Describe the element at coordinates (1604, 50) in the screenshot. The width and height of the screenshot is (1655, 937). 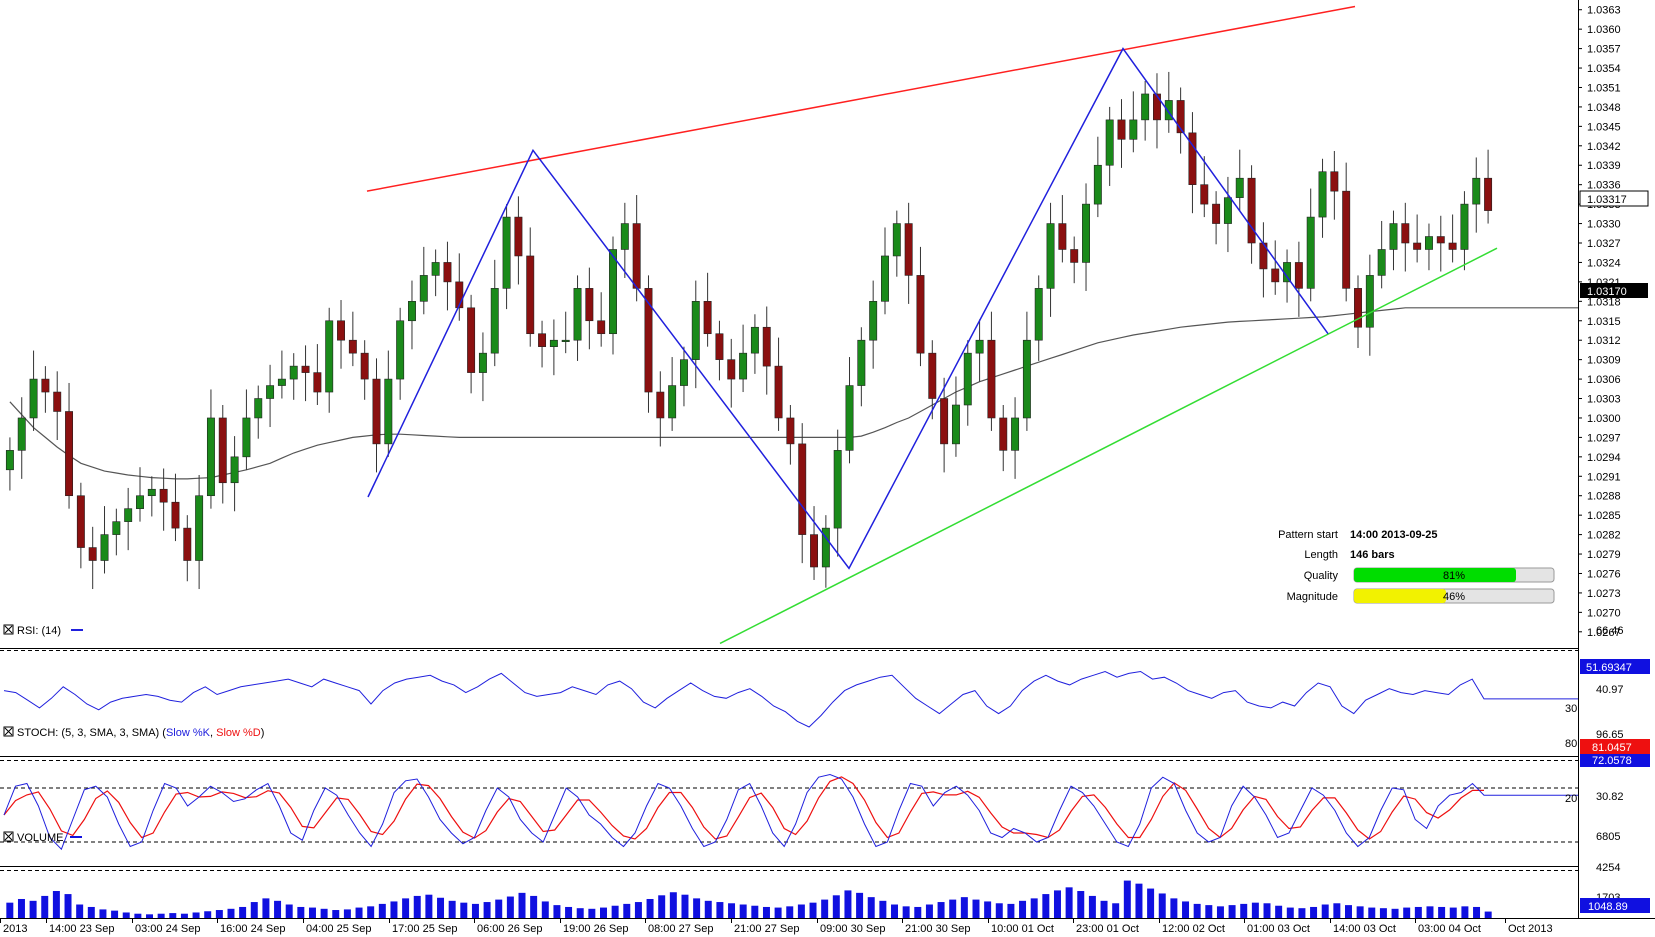
I see `price-tick-label: 1.0357` at that location.